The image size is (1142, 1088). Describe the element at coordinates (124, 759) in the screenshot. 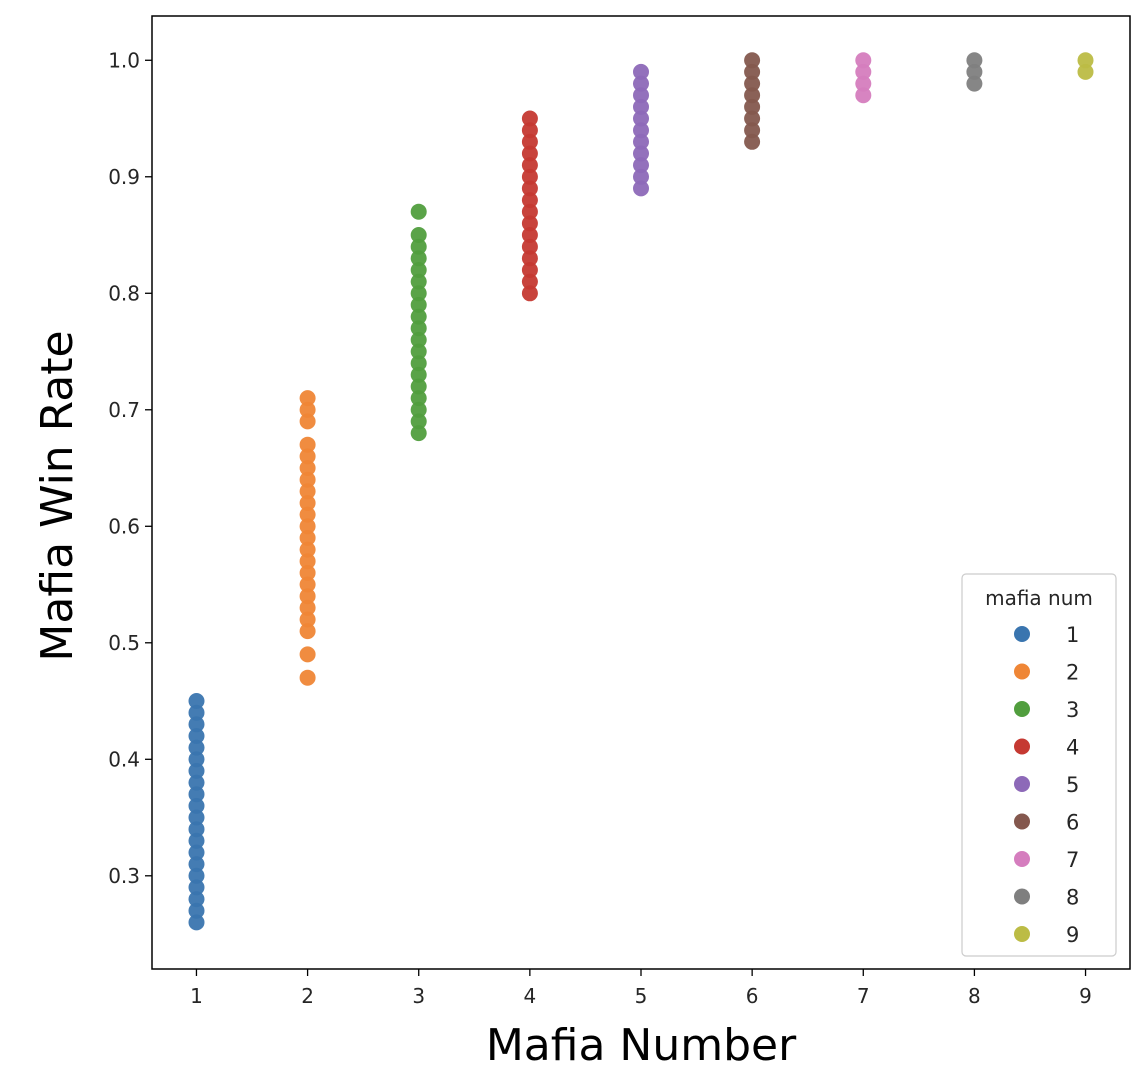

I see `y-tick-label: 0.4` at that location.